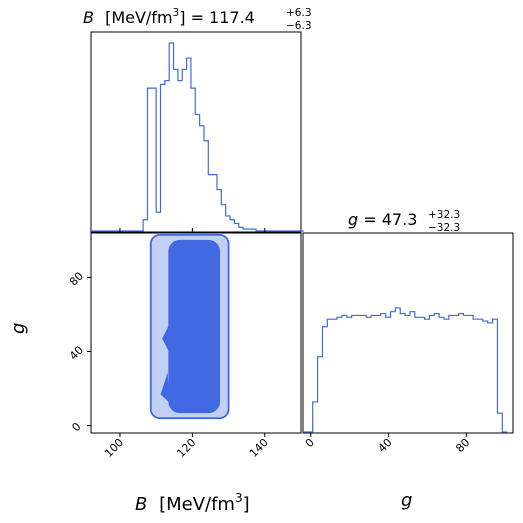 This screenshot has width=523, height=523. I want to click on g-axis-label-left: g, so click(18, 328).